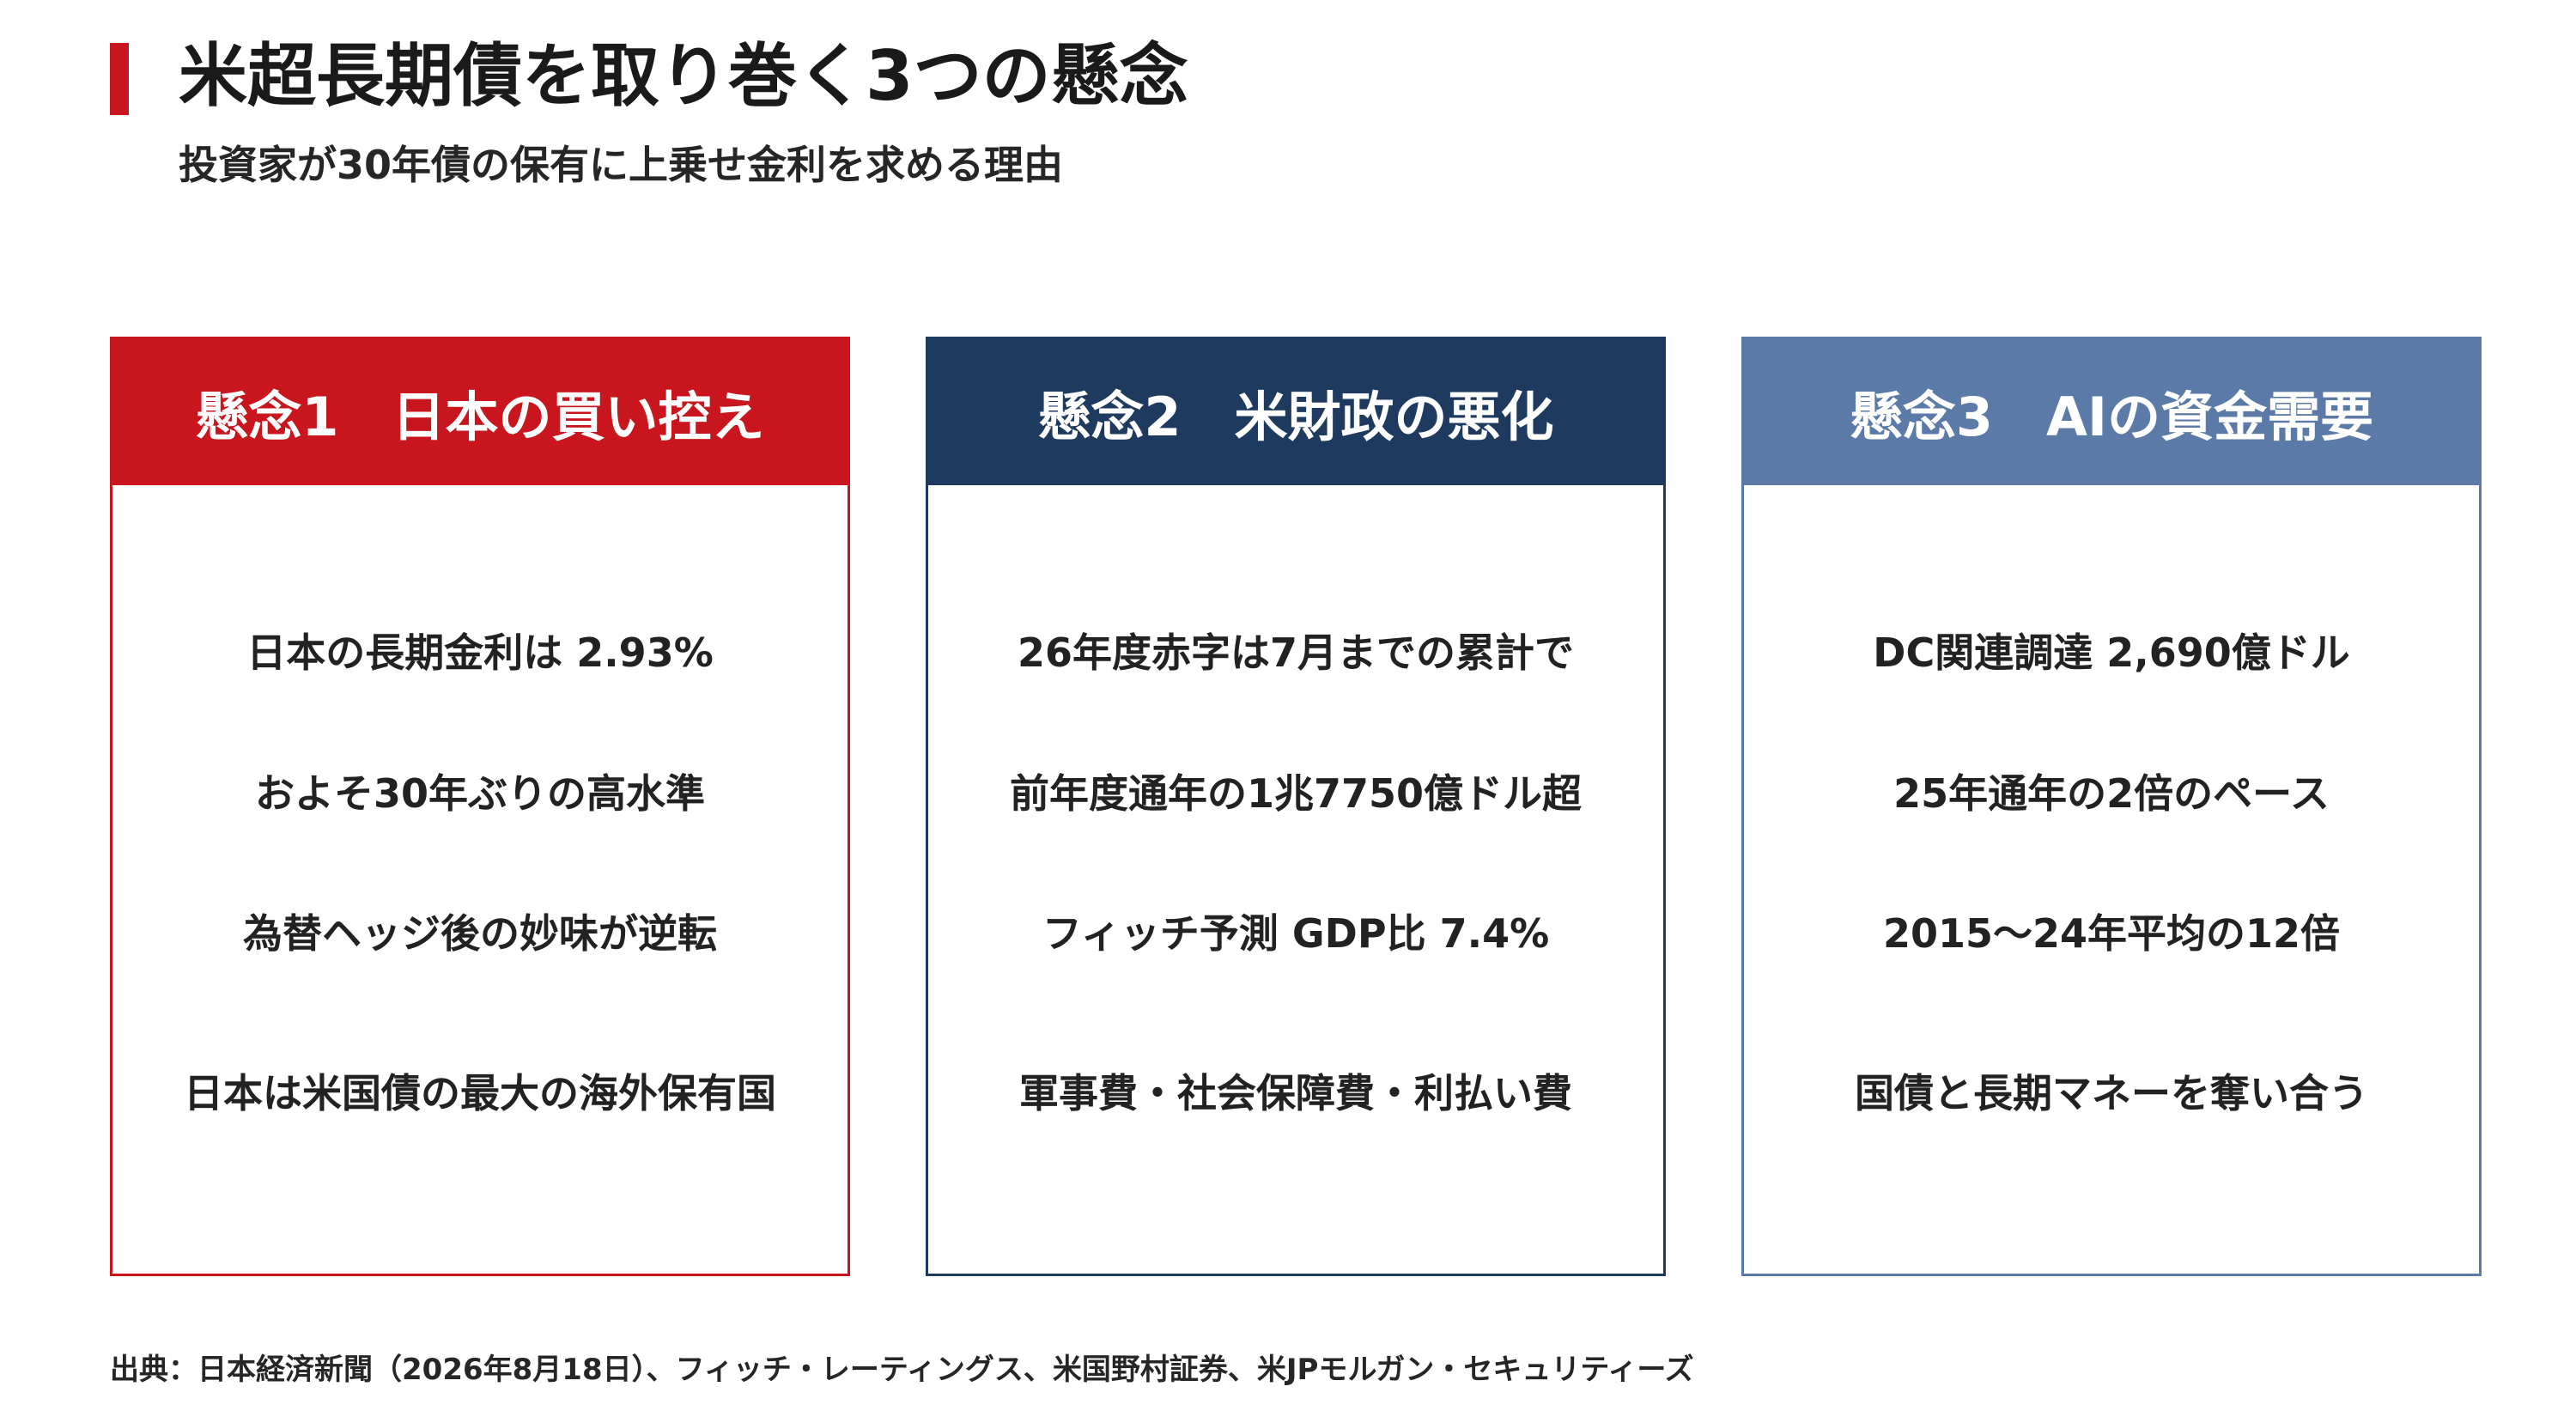 Image resolution: width=2576 pixels, height=1417 pixels. I want to click on concern-card-2-line-4: 軍事費・社会保障費・利払い費, so click(1295, 1093).